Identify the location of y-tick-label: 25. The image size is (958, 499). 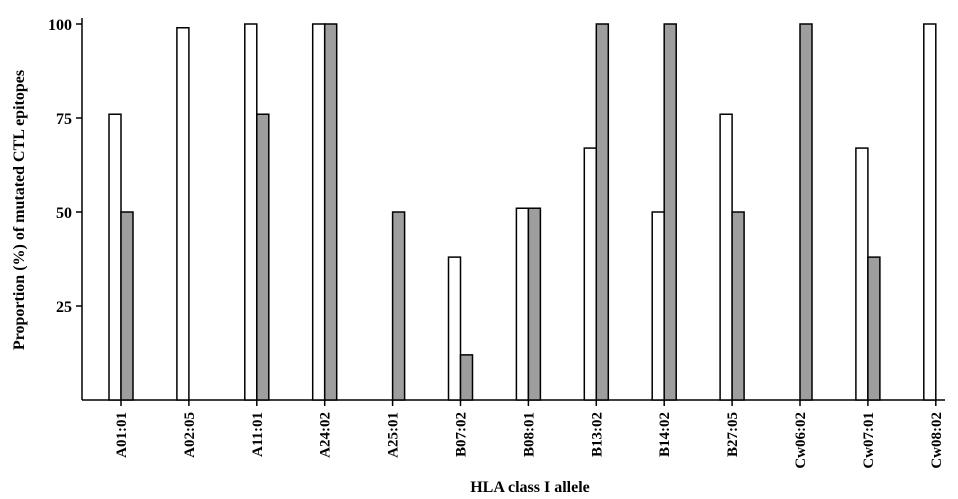
(64, 307).